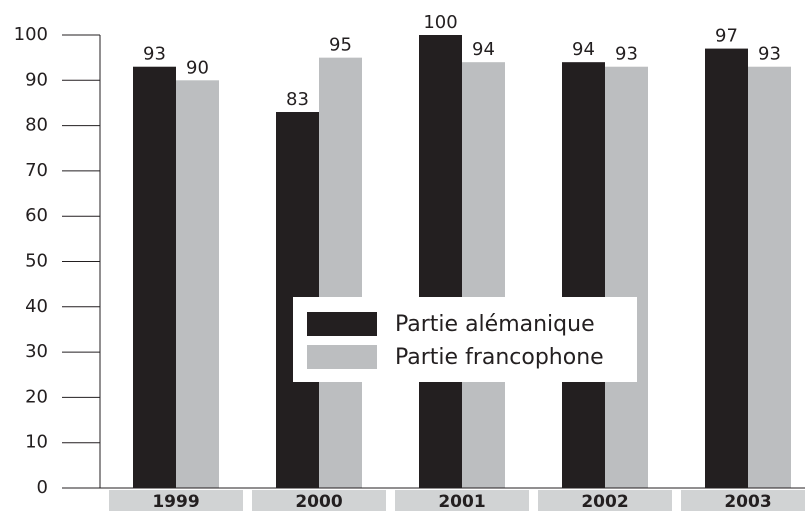 This screenshot has height=511, width=805. I want to click on data-label: 97, so click(726, 36).